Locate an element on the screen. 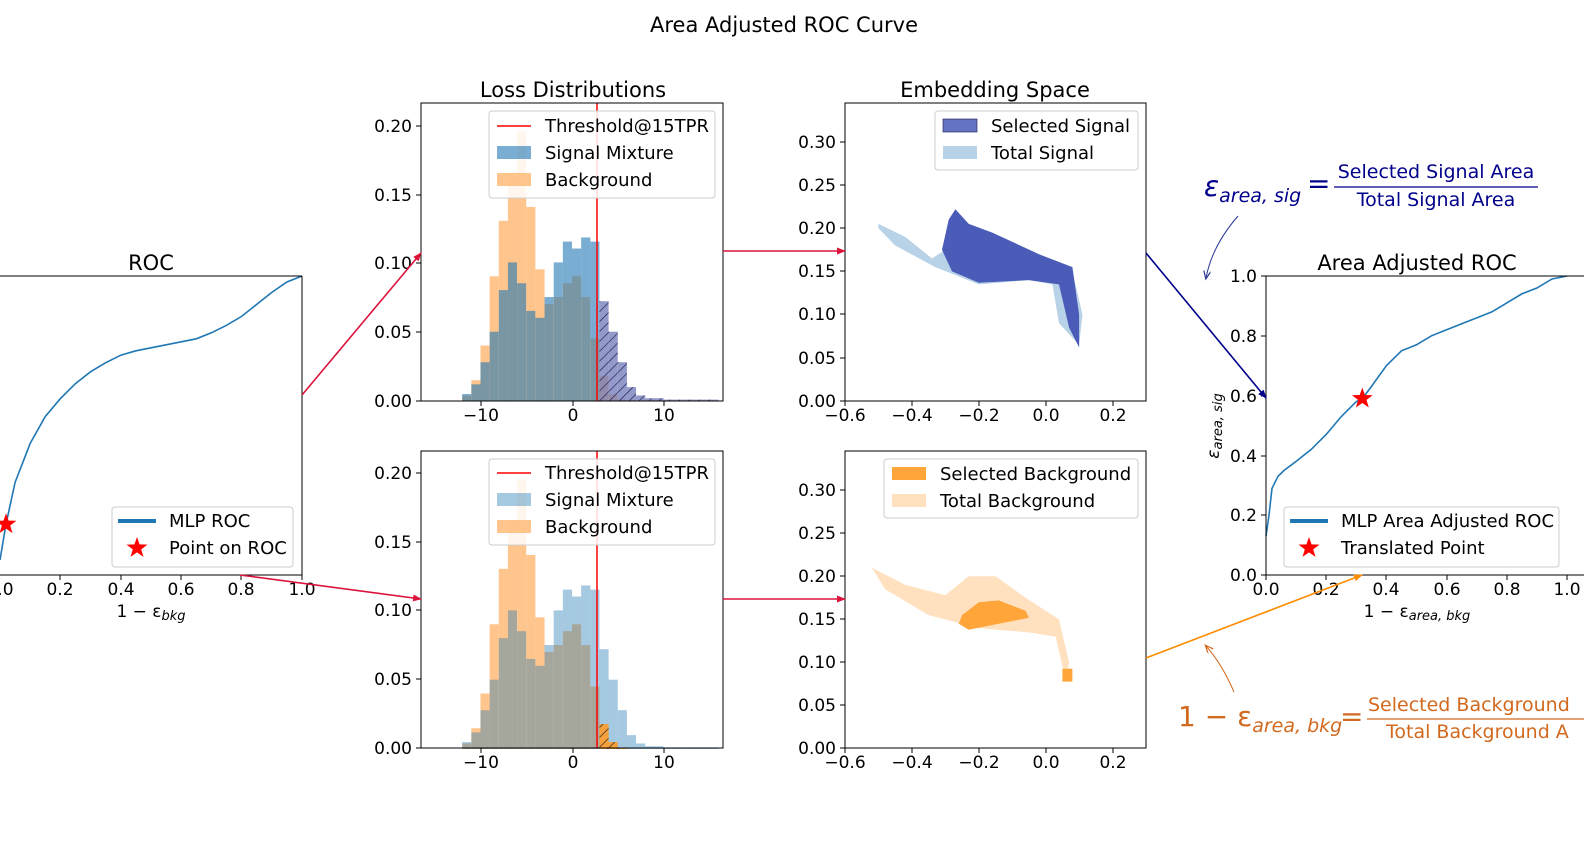 This screenshot has width=1584, height=864. emb-bottom-ytick: 0.20 is located at coordinates (817, 577).